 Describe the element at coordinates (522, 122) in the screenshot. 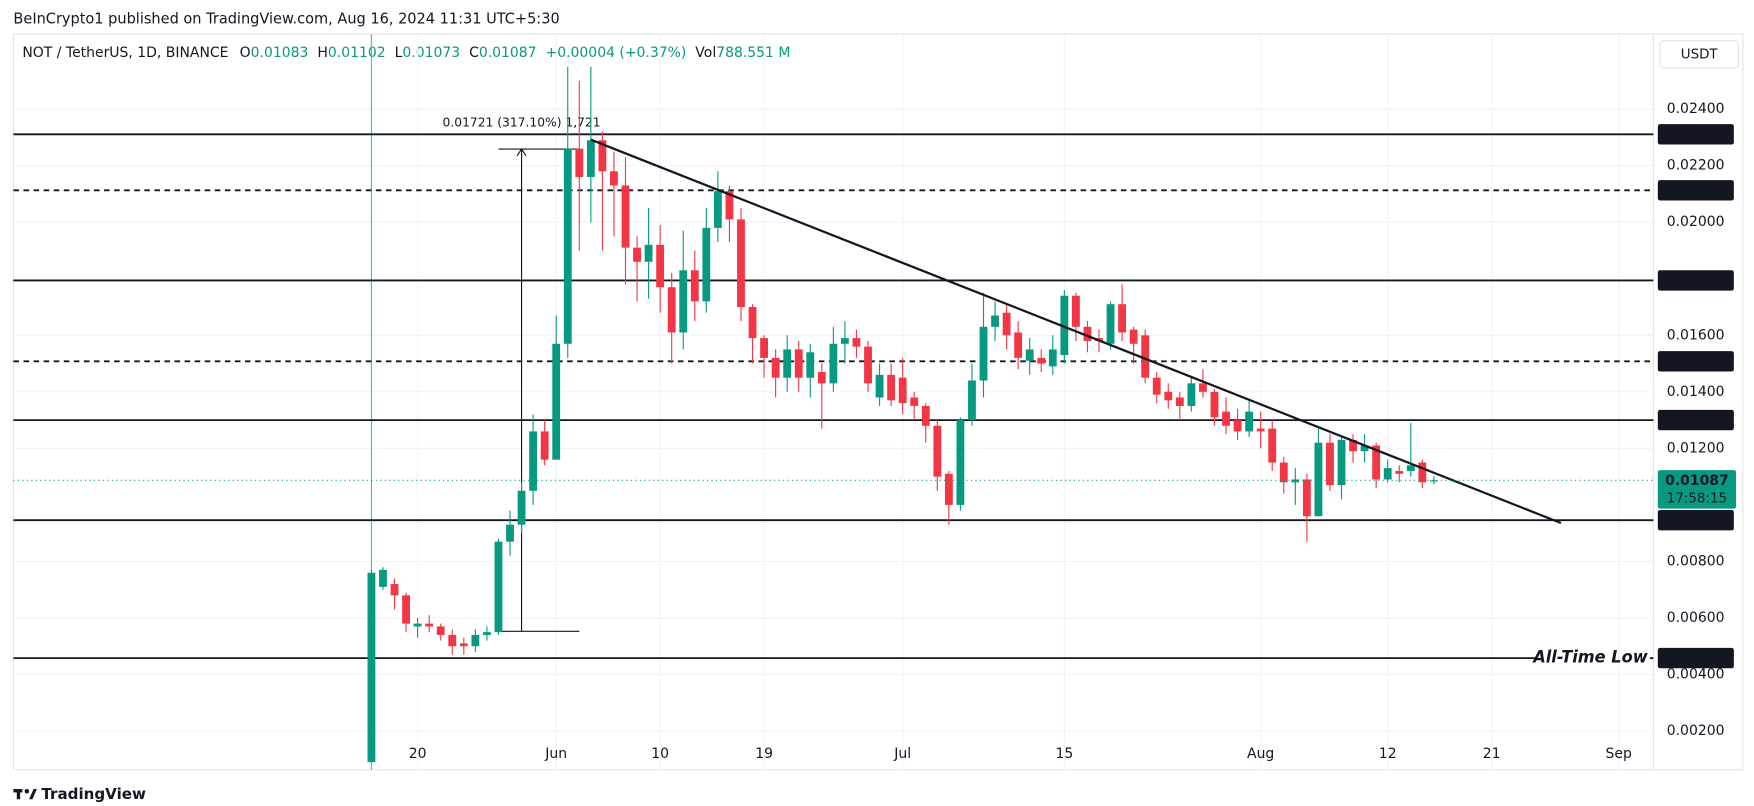

I see `measure-label: 0.01721 (317.10%) 1,721` at that location.